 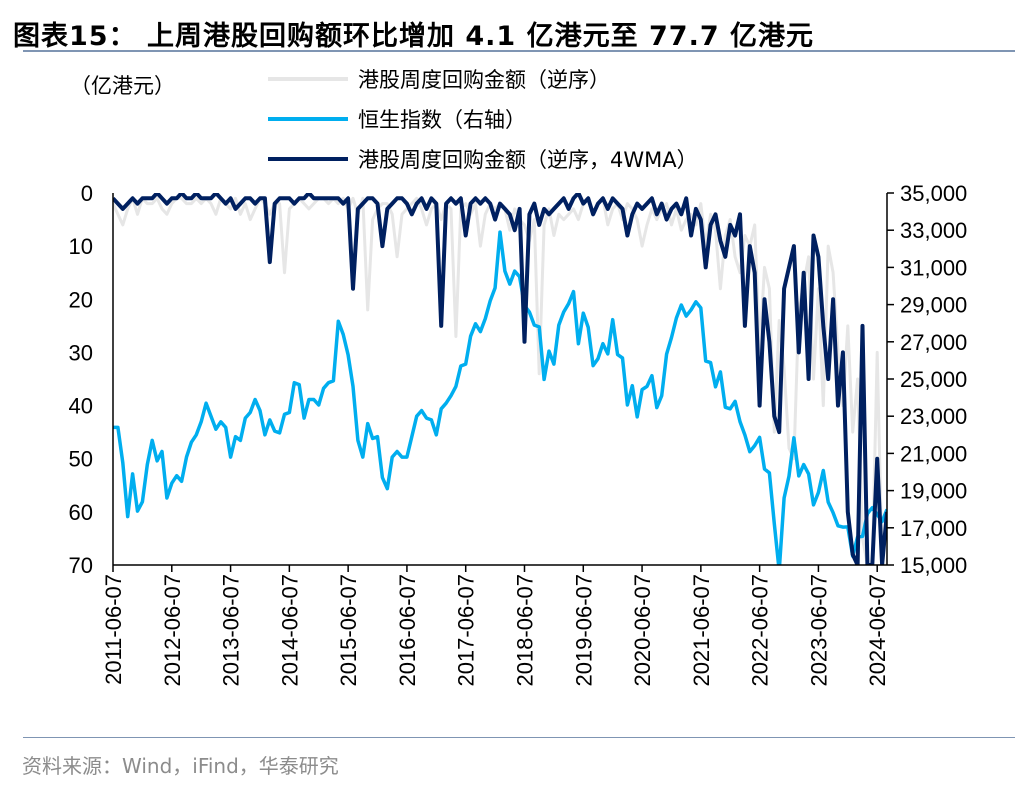 I want to click on left-tick-label: 30, so click(x=81, y=352).